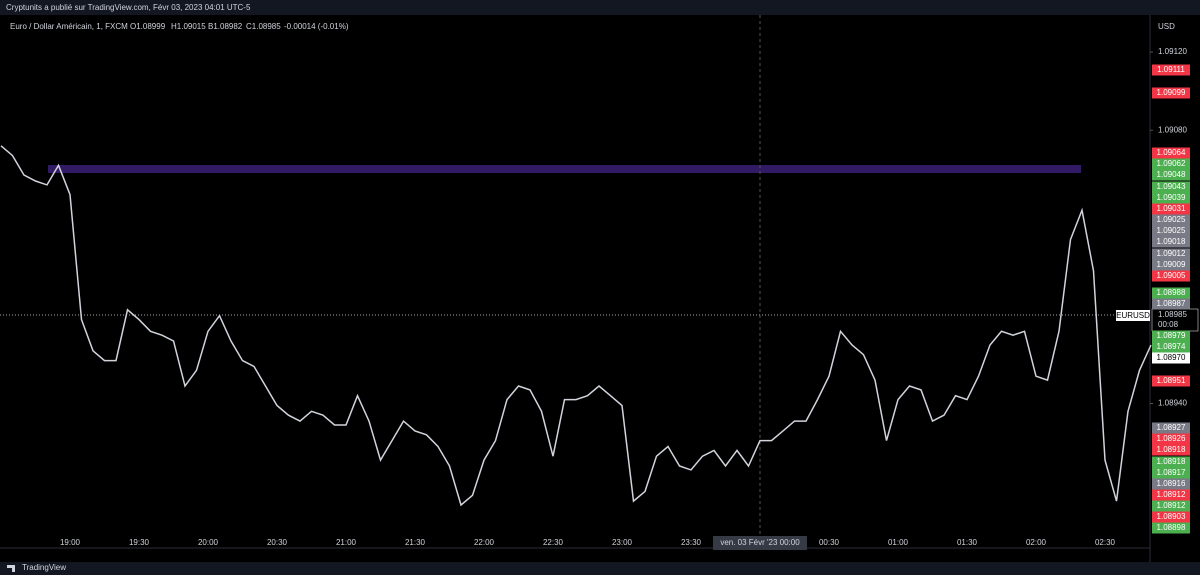 This screenshot has height=575, width=1200. I want to click on ohlc-value: O1.08999, so click(148, 26).